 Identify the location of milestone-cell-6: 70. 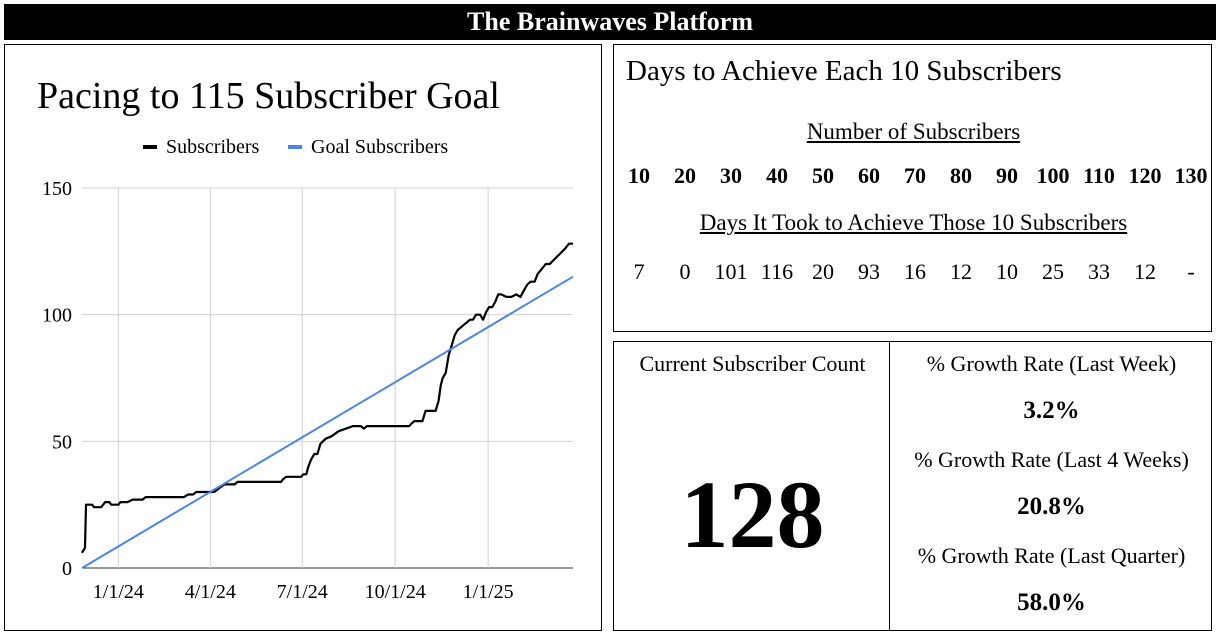
(915, 175).